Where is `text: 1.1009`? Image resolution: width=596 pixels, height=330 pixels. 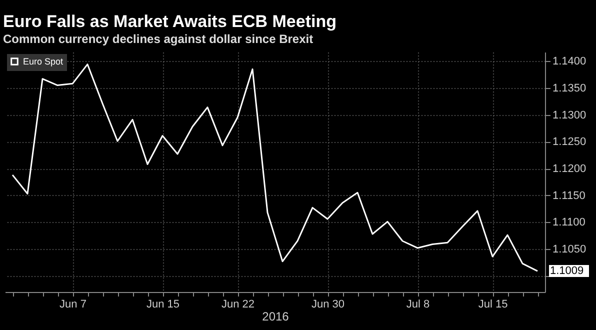
text: 1.1009 is located at coordinates (567, 271).